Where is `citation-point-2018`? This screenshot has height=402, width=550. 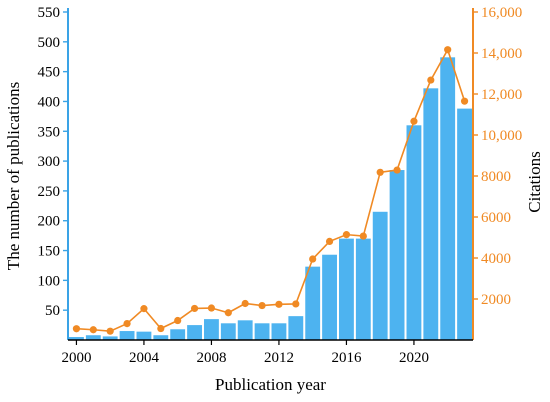 citation-point-2018 is located at coordinates (380, 172).